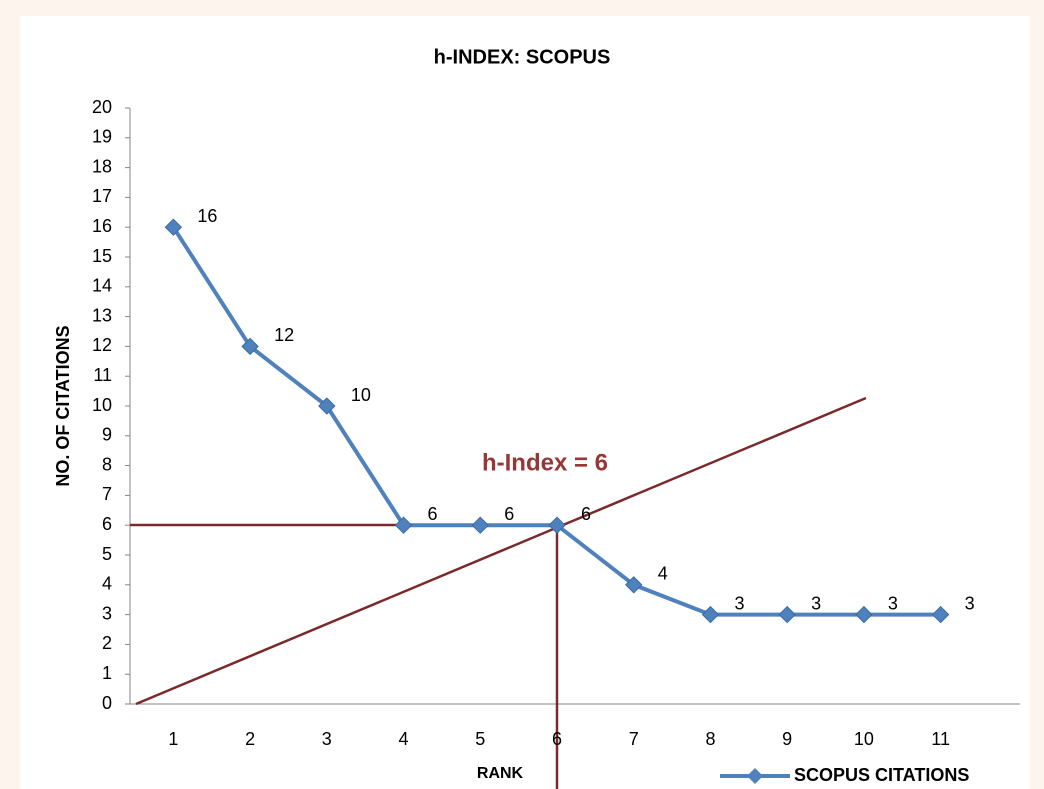 This screenshot has width=1044, height=789. Describe the element at coordinates (250, 739) in the screenshot. I see `x-tick-label: 2` at that location.